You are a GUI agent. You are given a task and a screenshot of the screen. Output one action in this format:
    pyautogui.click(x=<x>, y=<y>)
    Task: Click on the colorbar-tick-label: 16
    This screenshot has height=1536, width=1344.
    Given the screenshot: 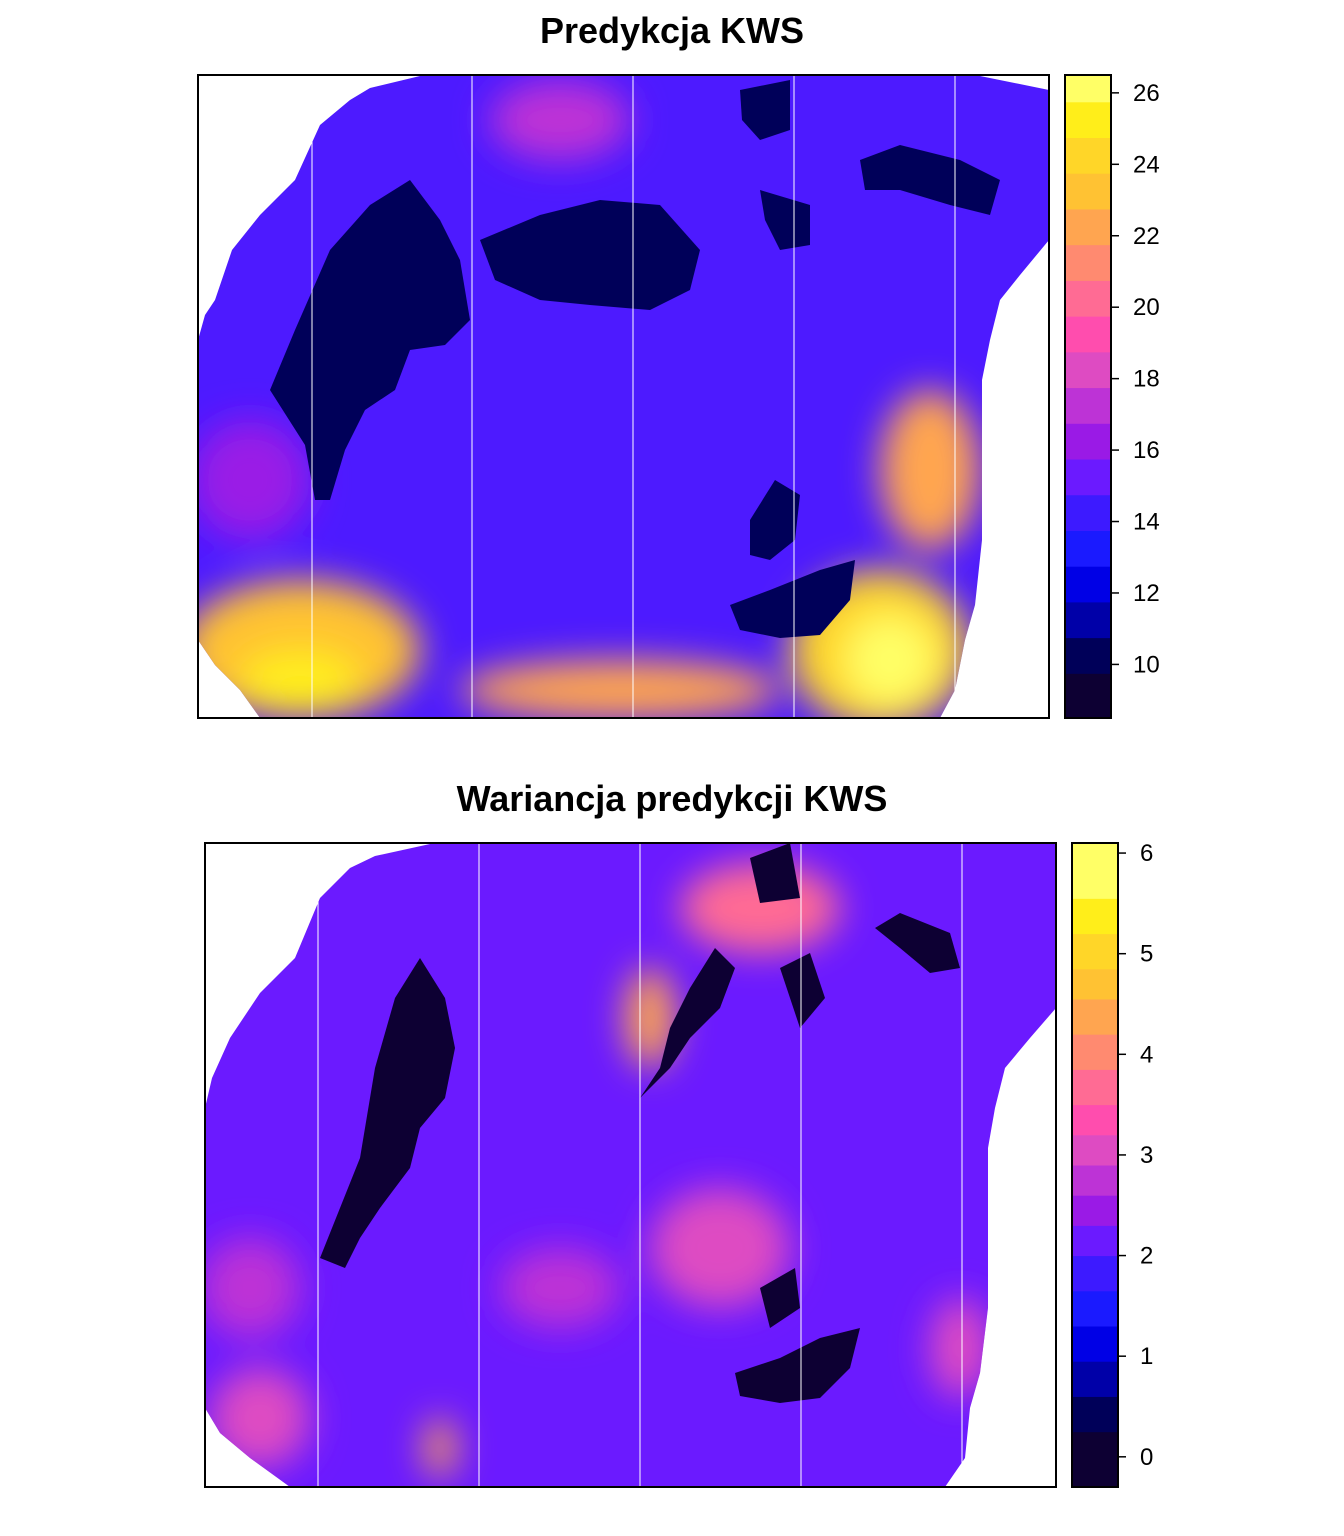 What is the action you would take?
    pyautogui.click(x=1146, y=450)
    